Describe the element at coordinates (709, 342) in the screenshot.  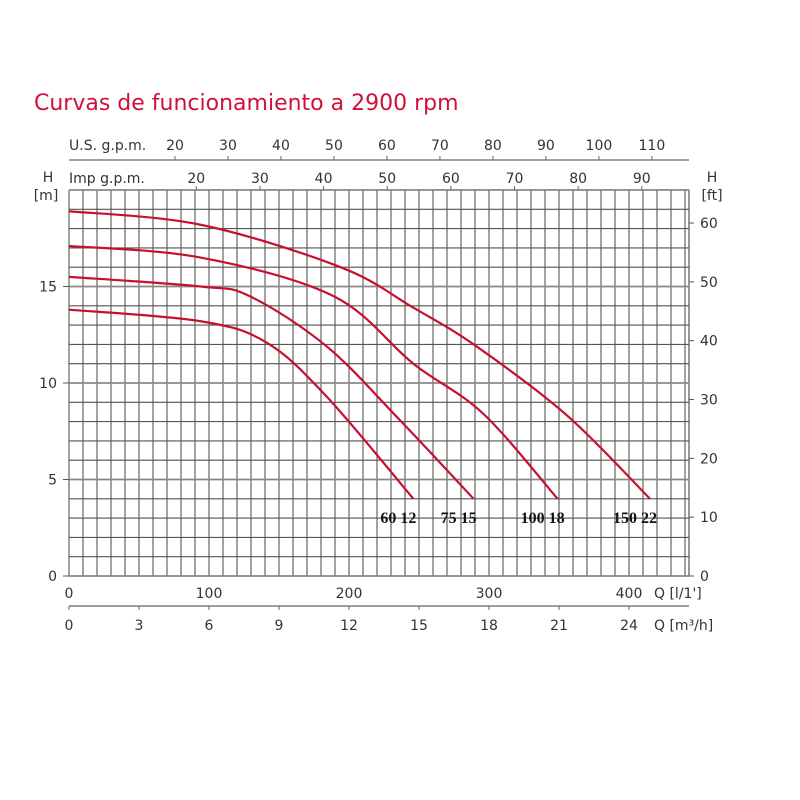
I see `y-right-tick-label: 40` at that location.